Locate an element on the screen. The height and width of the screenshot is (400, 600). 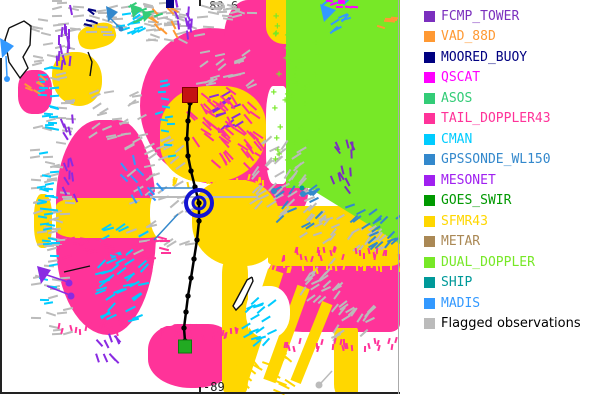
legend-label: MADIS is located at coordinates (461, 303).